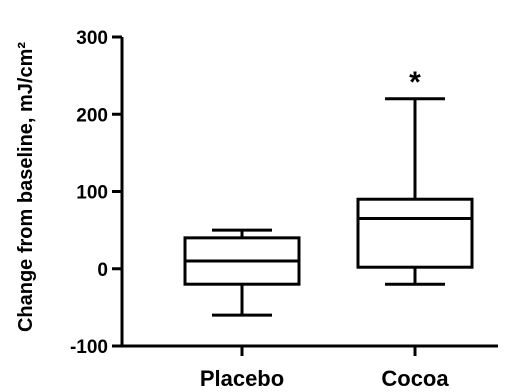  Describe the element at coordinates (242, 272) in the screenshot. I see `box-placebo` at that location.